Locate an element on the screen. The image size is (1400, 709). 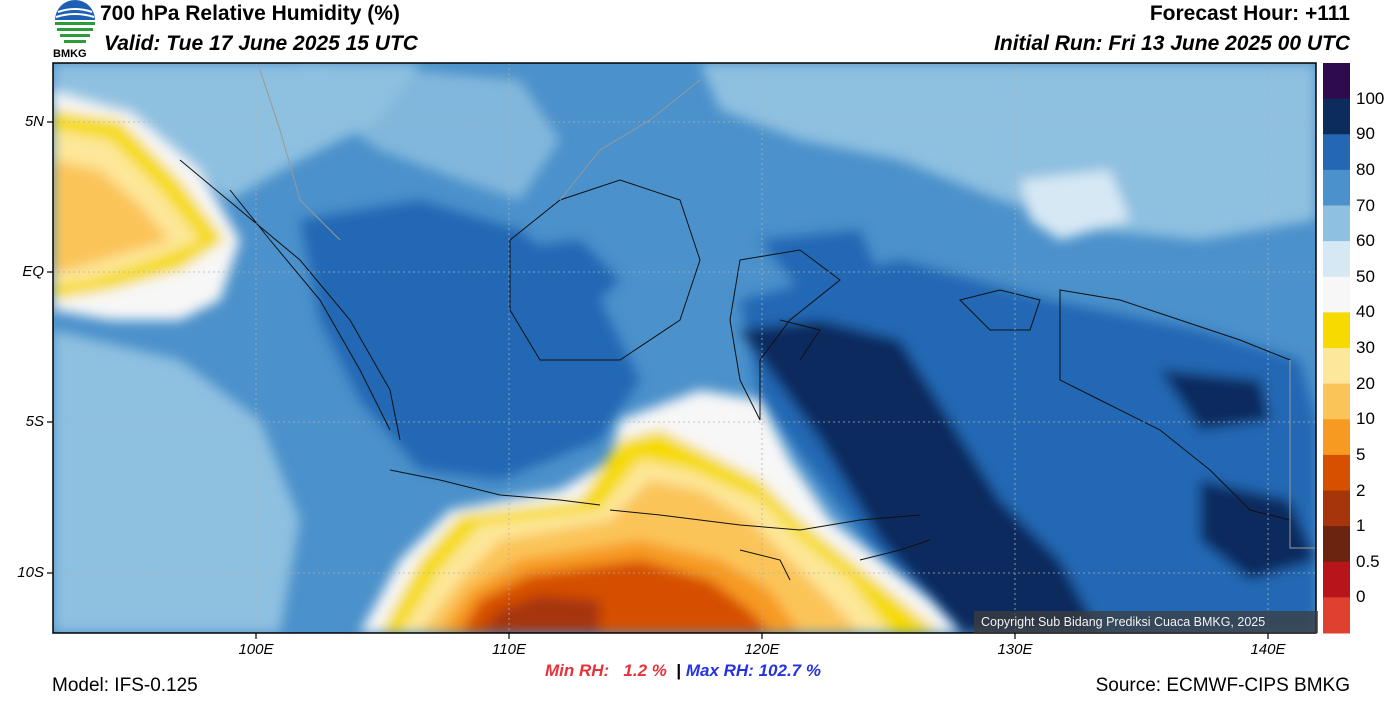
colorbar-label: 40 is located at coordinates (1365, 312).